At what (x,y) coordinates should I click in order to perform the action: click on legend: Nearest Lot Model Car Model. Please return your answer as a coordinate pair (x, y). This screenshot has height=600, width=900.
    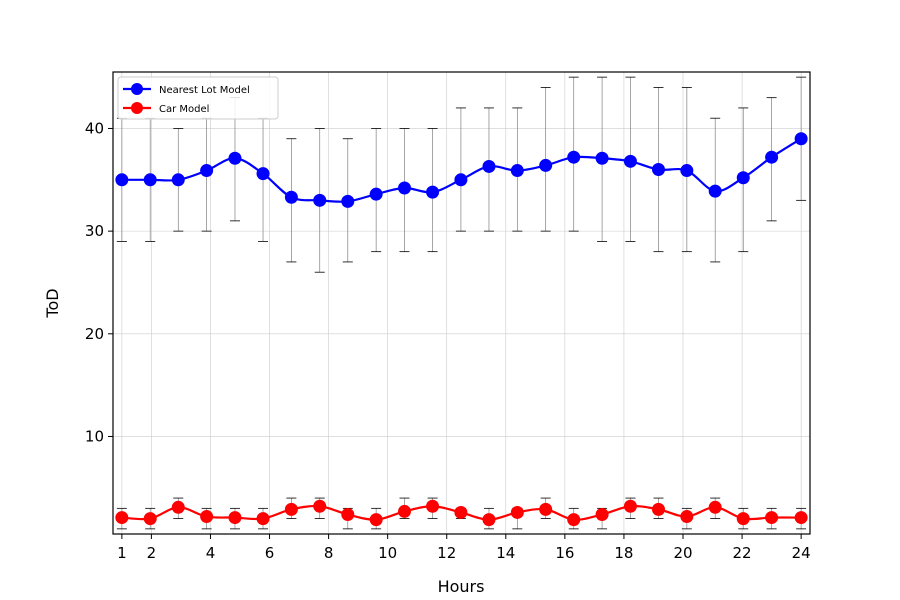
    Looking at the image, I should click on (198, 98).